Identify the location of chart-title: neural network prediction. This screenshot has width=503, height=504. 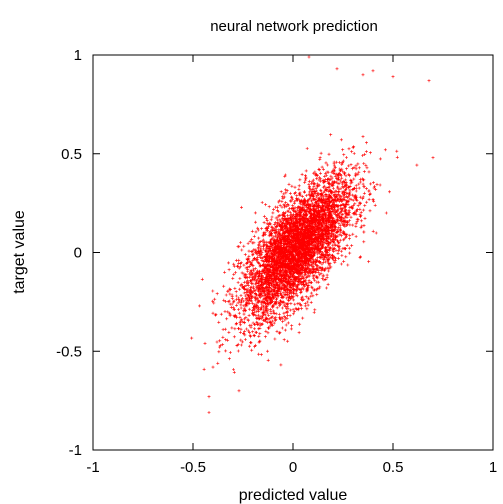
(294, 26).